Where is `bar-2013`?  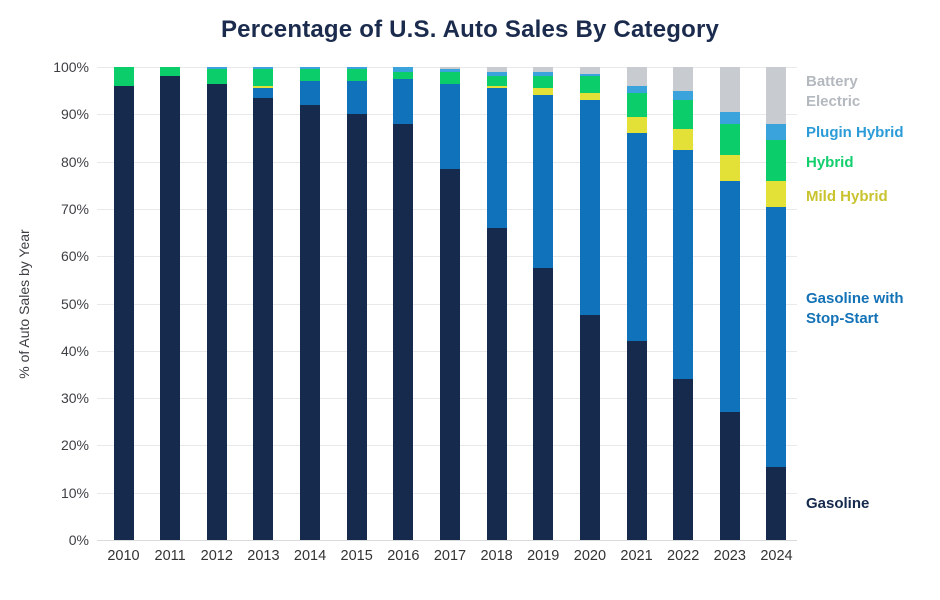 bar-2013 is located at coordinates (263, 303).